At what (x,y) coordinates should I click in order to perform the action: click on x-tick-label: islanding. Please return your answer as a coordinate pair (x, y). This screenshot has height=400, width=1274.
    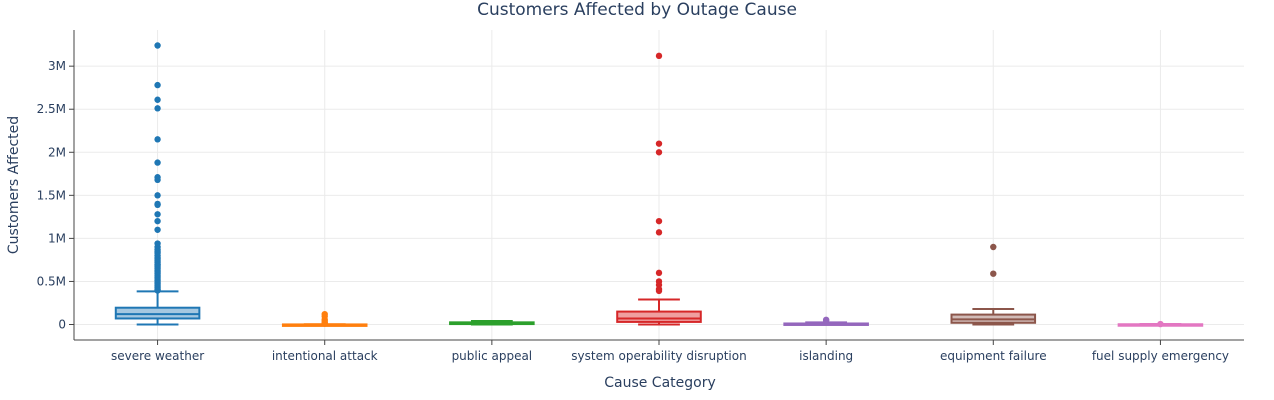
    Looking at the image, I should click on (826, 356).